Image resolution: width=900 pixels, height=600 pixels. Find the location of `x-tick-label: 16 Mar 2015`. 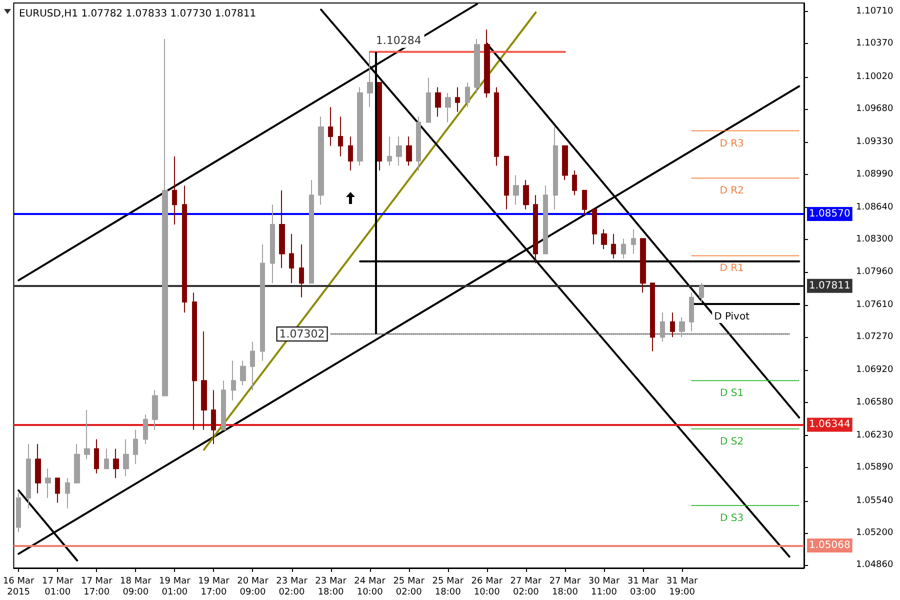

x-tick-label: 16 Mar 2015 is located at coordinates (18, 587).